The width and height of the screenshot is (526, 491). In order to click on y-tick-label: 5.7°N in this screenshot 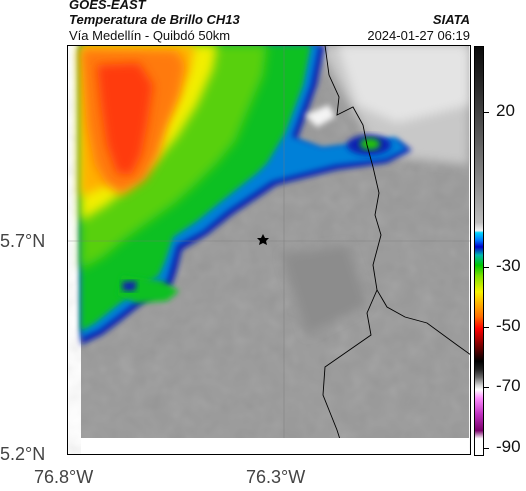, I will do `click(23, 241)`.